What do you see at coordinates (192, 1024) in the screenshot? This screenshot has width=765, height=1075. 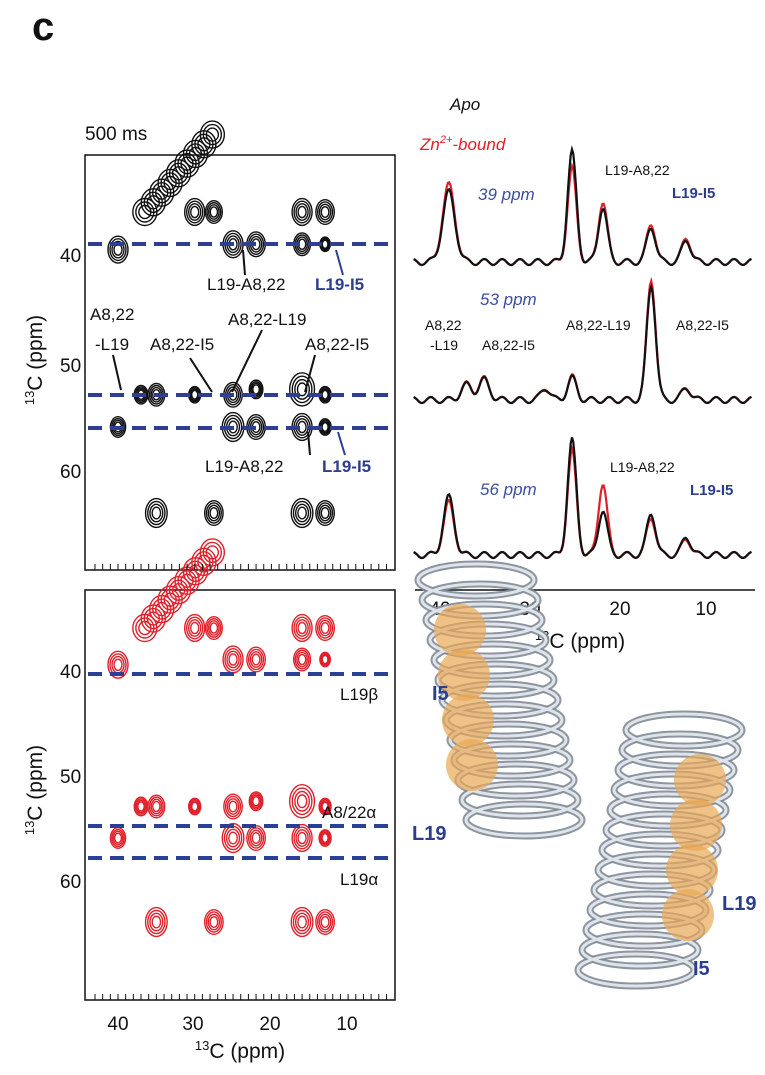 I see `x-tick-label: 30` at bounding box center [192, 1024].